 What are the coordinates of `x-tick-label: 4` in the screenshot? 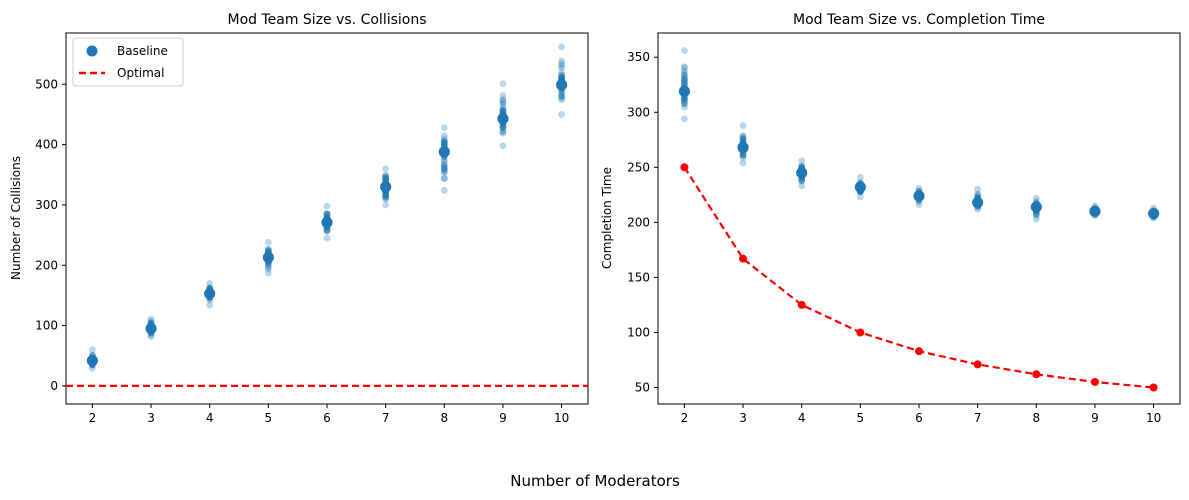 It's located at (210, 418).